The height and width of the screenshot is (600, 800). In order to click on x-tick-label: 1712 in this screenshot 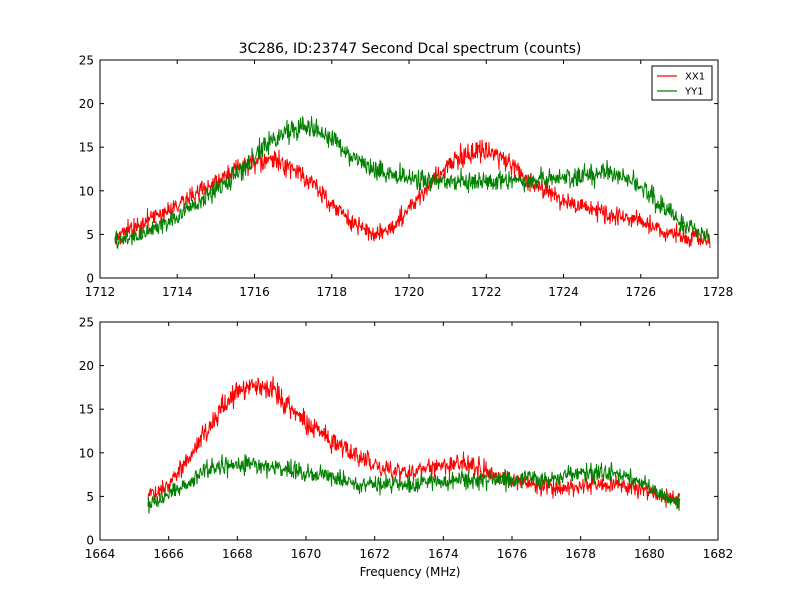, I will do `click(100, 292)`.